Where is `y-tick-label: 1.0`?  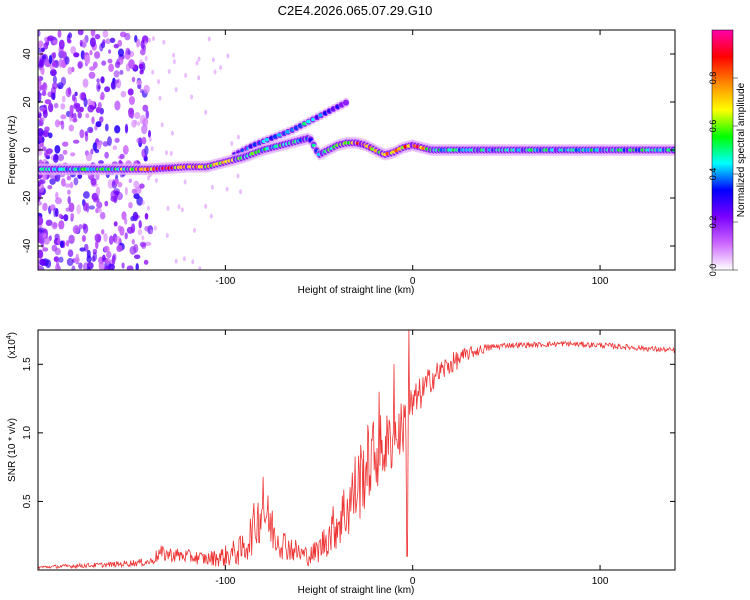 y-tick-label: 1.0 is located at coordinates (27, 432).